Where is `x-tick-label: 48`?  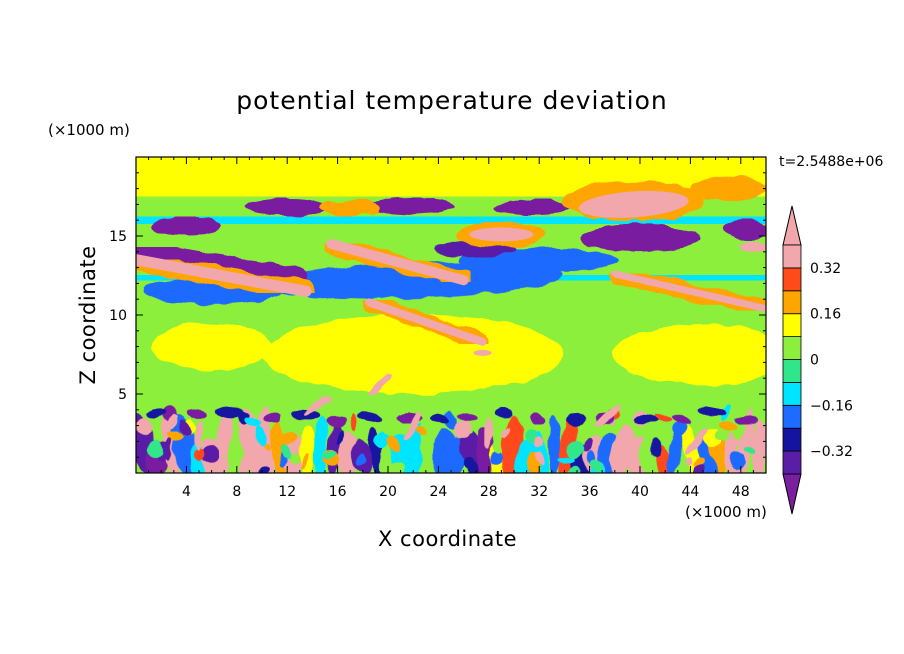
x-tick-label: 48 is located at coordinates (741, 492).